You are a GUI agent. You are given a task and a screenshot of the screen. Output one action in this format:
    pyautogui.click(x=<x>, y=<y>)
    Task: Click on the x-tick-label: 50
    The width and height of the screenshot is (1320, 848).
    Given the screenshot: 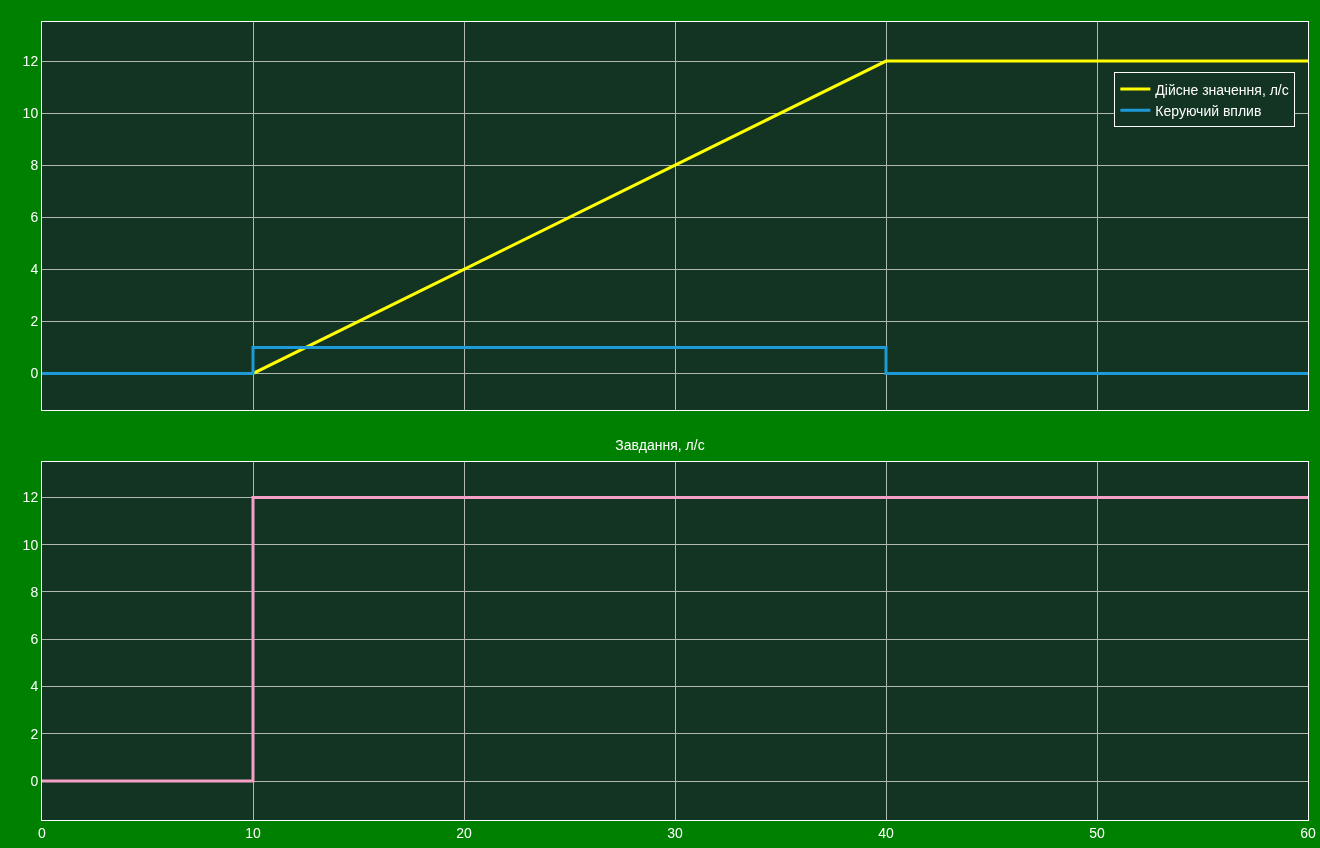 What is the action you would take?
    pyautogui.click(x=1097, y=832)
    